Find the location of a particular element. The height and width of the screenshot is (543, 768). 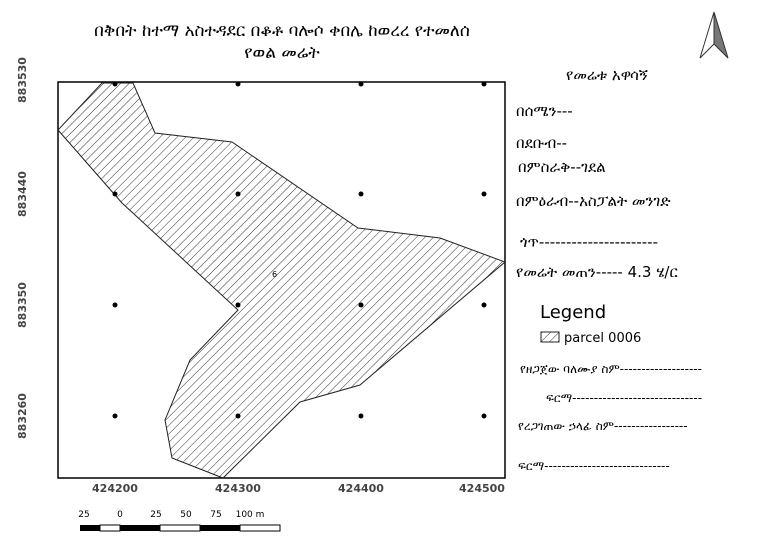

y-tick-label: 883530 is located at coordinates (22, 80).